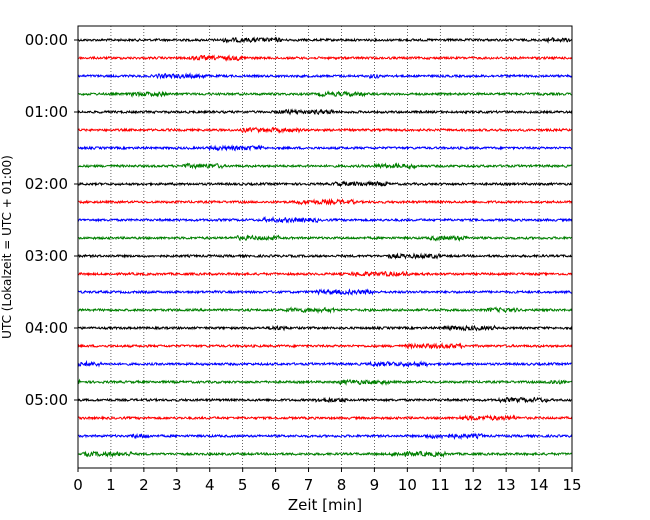 The height and width of the screenshot is (520, 650). What do you see at coordinates (46, 400) in the screenshot?
I see `y-tick-label: 05:00` at bounding box center [46, 400].